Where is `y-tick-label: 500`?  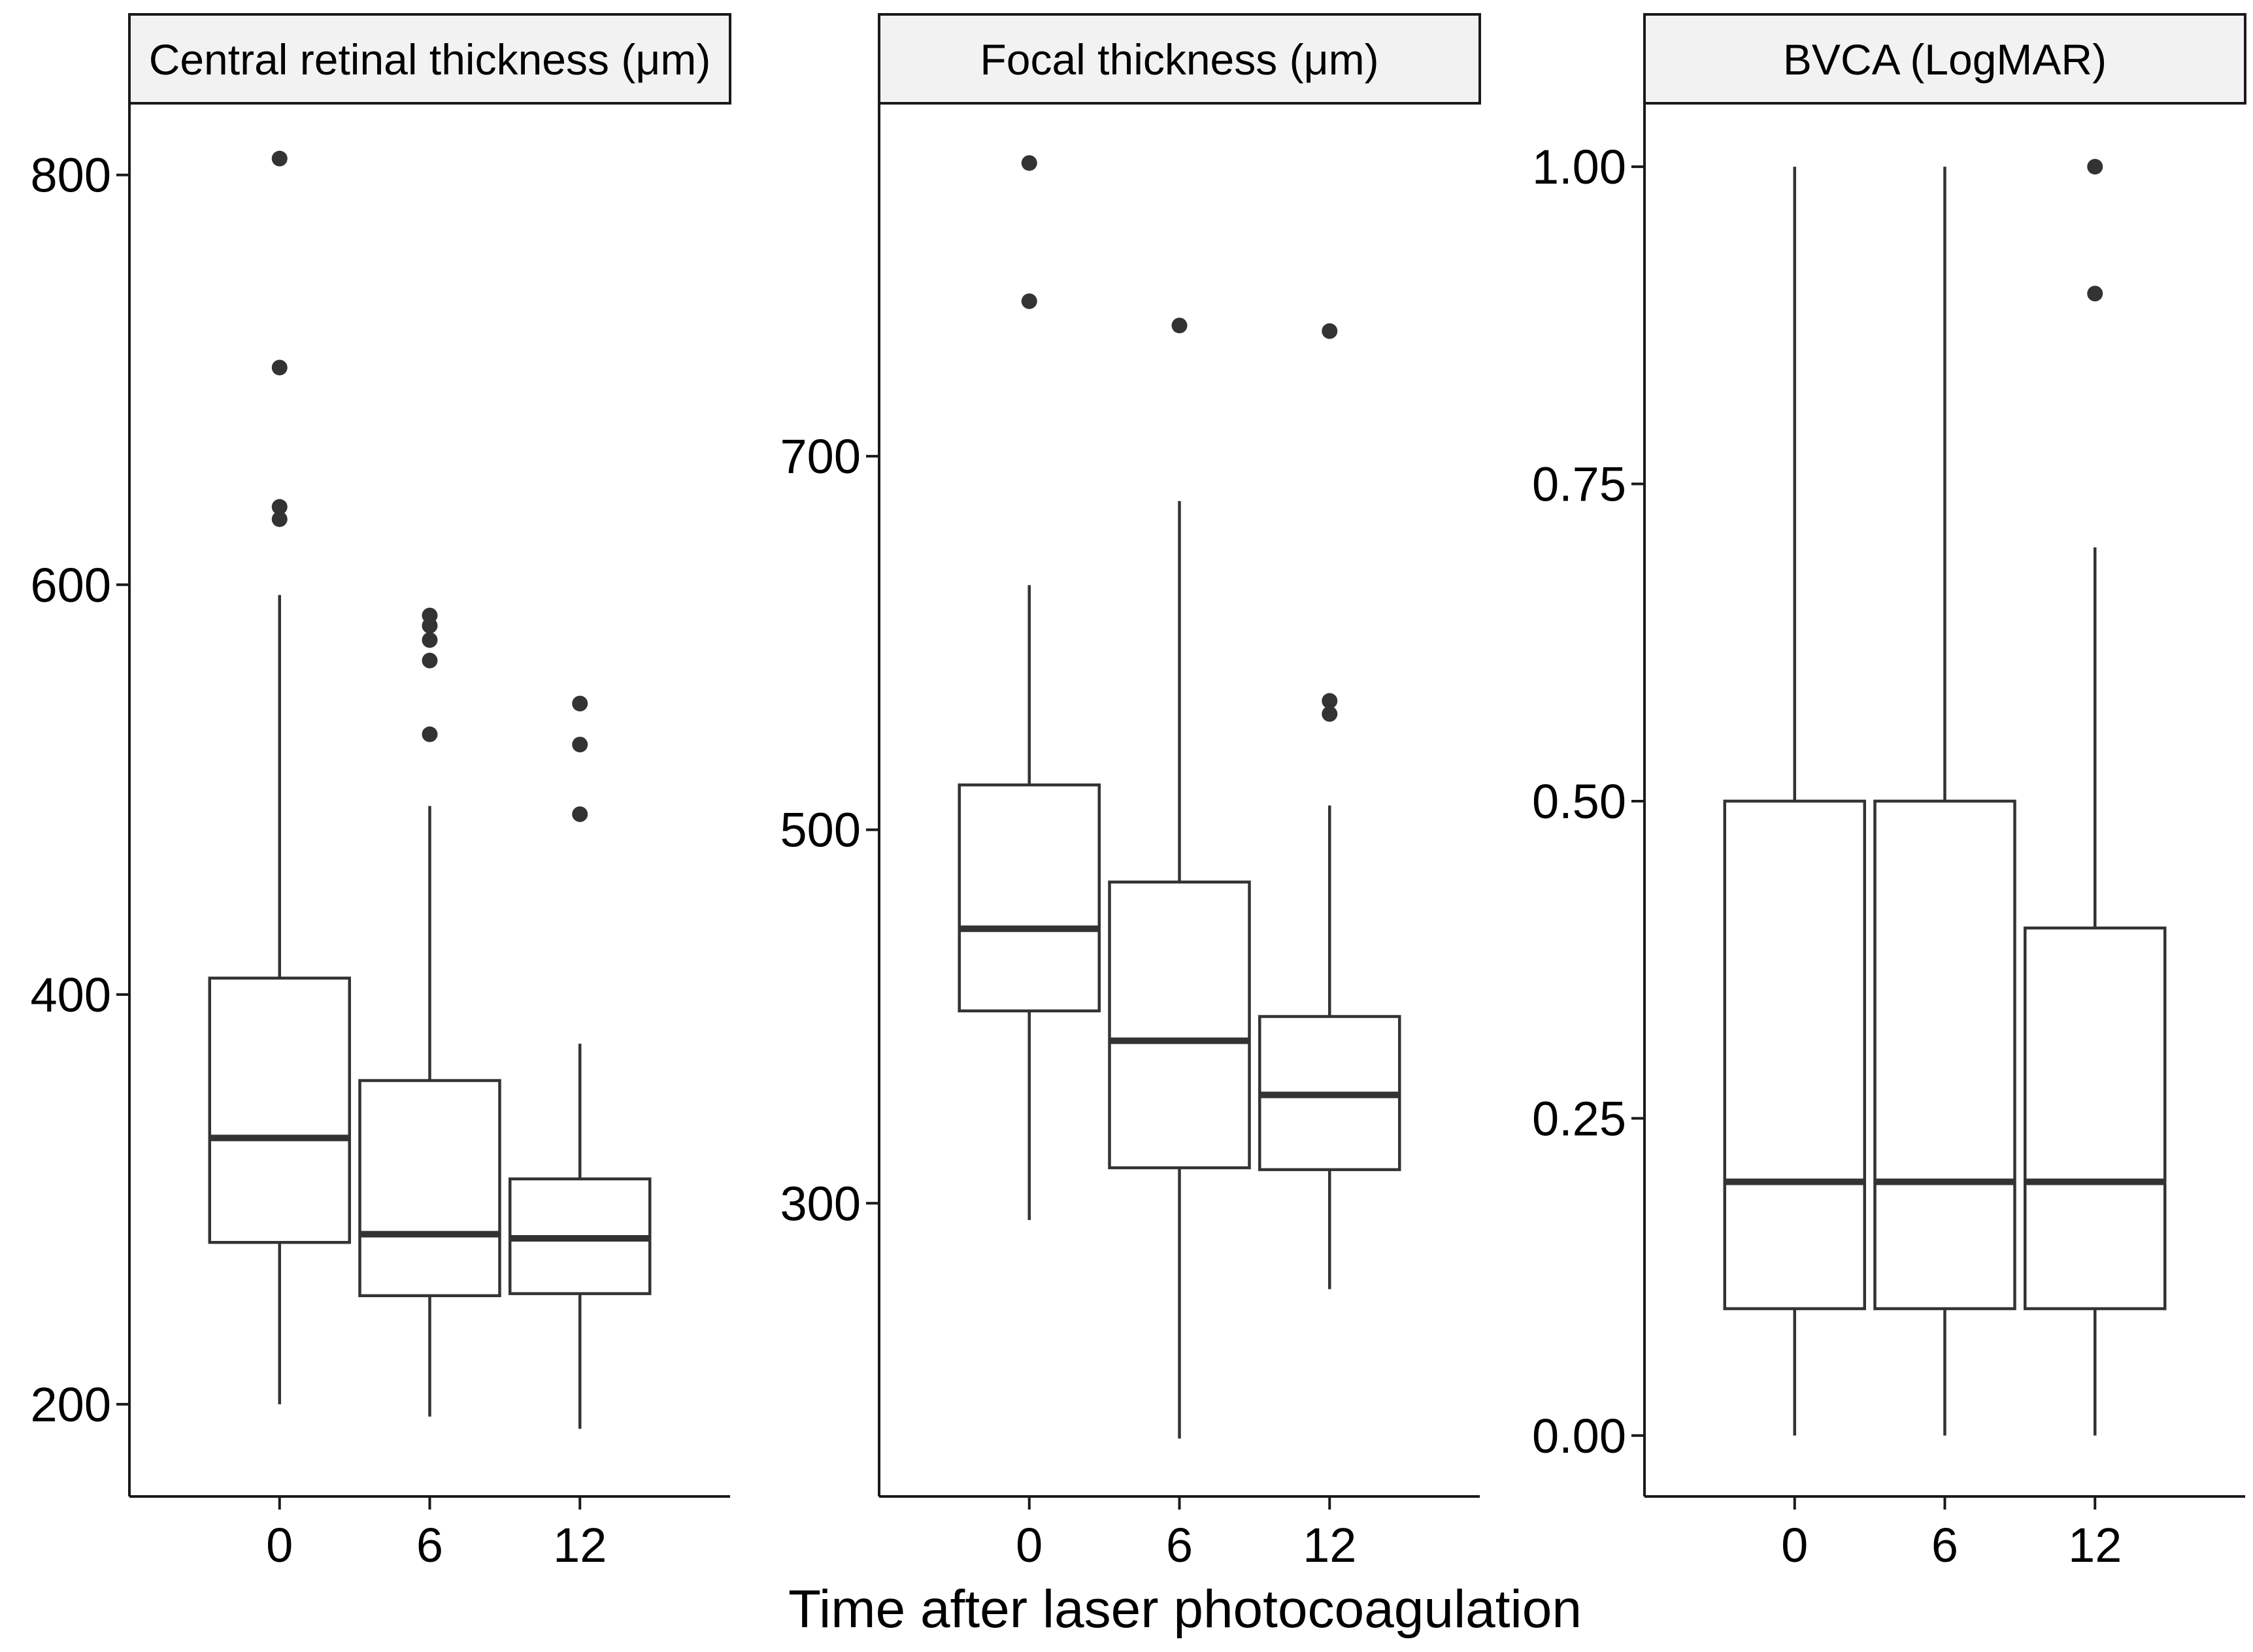
y-tick-label: 500 is located at coordinates (820, 830).